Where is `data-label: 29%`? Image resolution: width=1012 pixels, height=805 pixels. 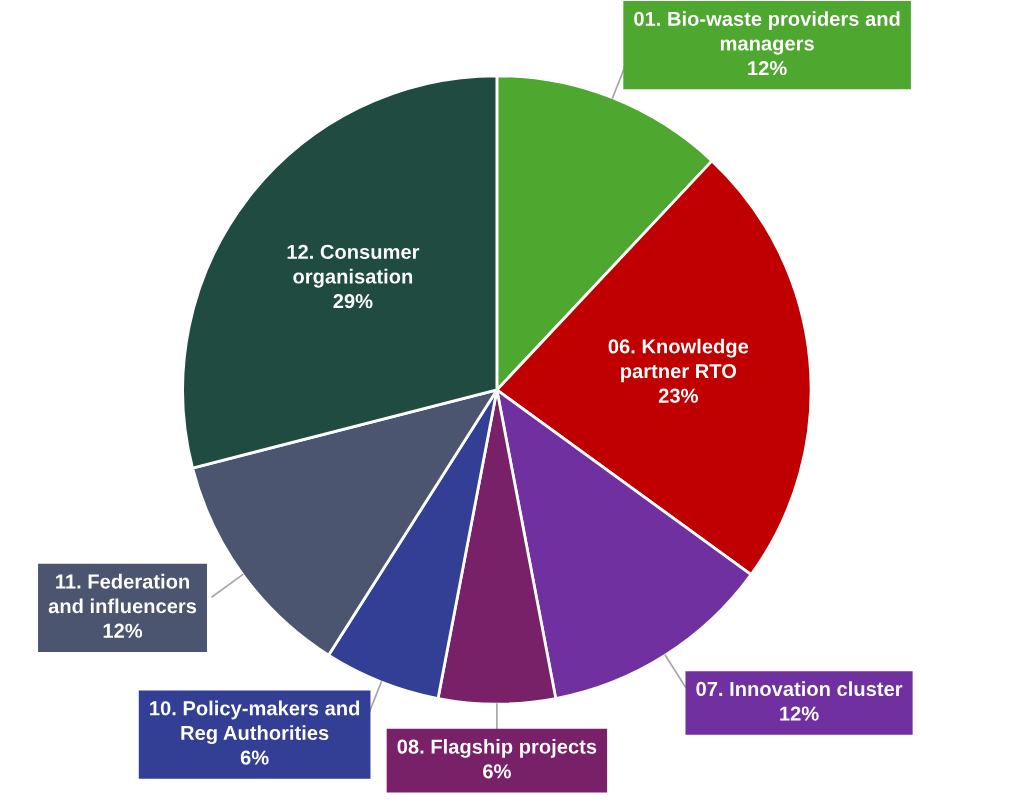 data-label: 29% is located at coordinates (353, 301).